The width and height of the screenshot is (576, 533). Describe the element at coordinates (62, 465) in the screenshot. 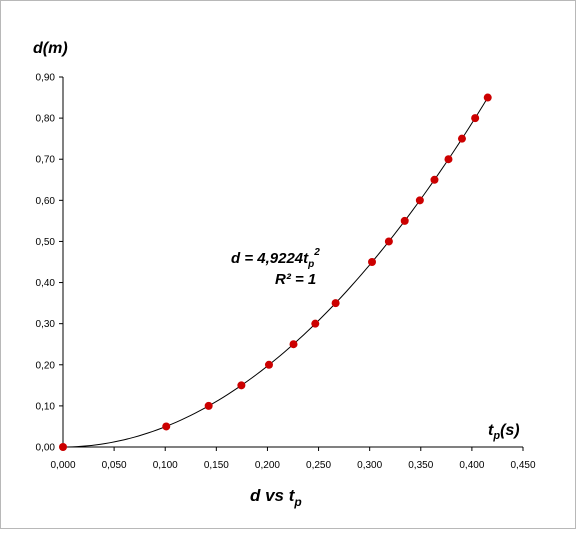

I see `x-tick-label: 0,000` at that location.